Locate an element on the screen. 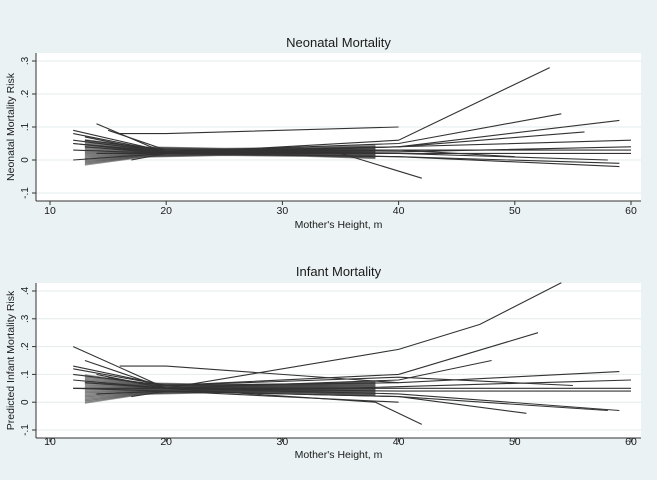 The image size is (657, 480). infant-y-tick-label: 0 is located at coordinates (25, 402).